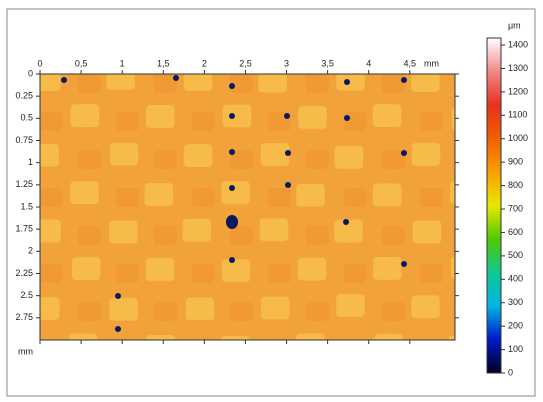 The height and width of the screenshot is (402, 543). I want to click on x-tick-label: 3, so click(286, 63).